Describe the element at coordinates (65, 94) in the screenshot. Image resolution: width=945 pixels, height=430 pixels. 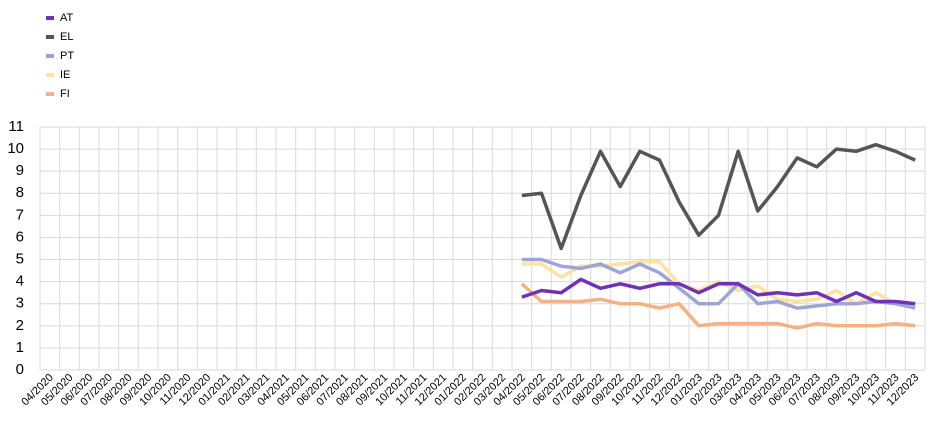
I see `legend-label: FI` at that location.